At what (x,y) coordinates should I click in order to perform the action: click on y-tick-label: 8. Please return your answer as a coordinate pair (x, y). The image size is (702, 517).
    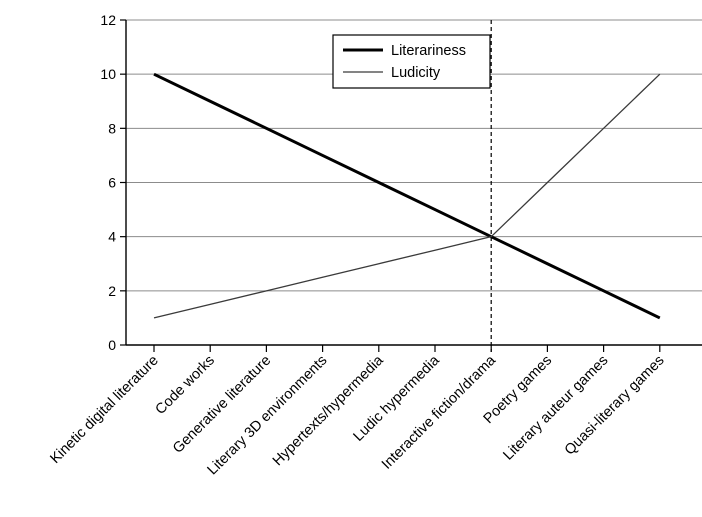
    Looking at the image, I should click on (112, 128).